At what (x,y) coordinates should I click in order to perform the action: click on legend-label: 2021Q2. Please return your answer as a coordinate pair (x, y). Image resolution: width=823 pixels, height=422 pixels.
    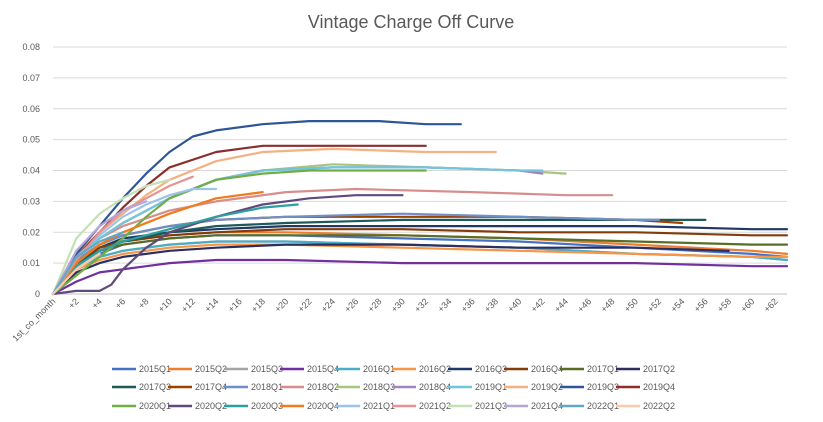
    Looking at the image, I should click on (435, 406).